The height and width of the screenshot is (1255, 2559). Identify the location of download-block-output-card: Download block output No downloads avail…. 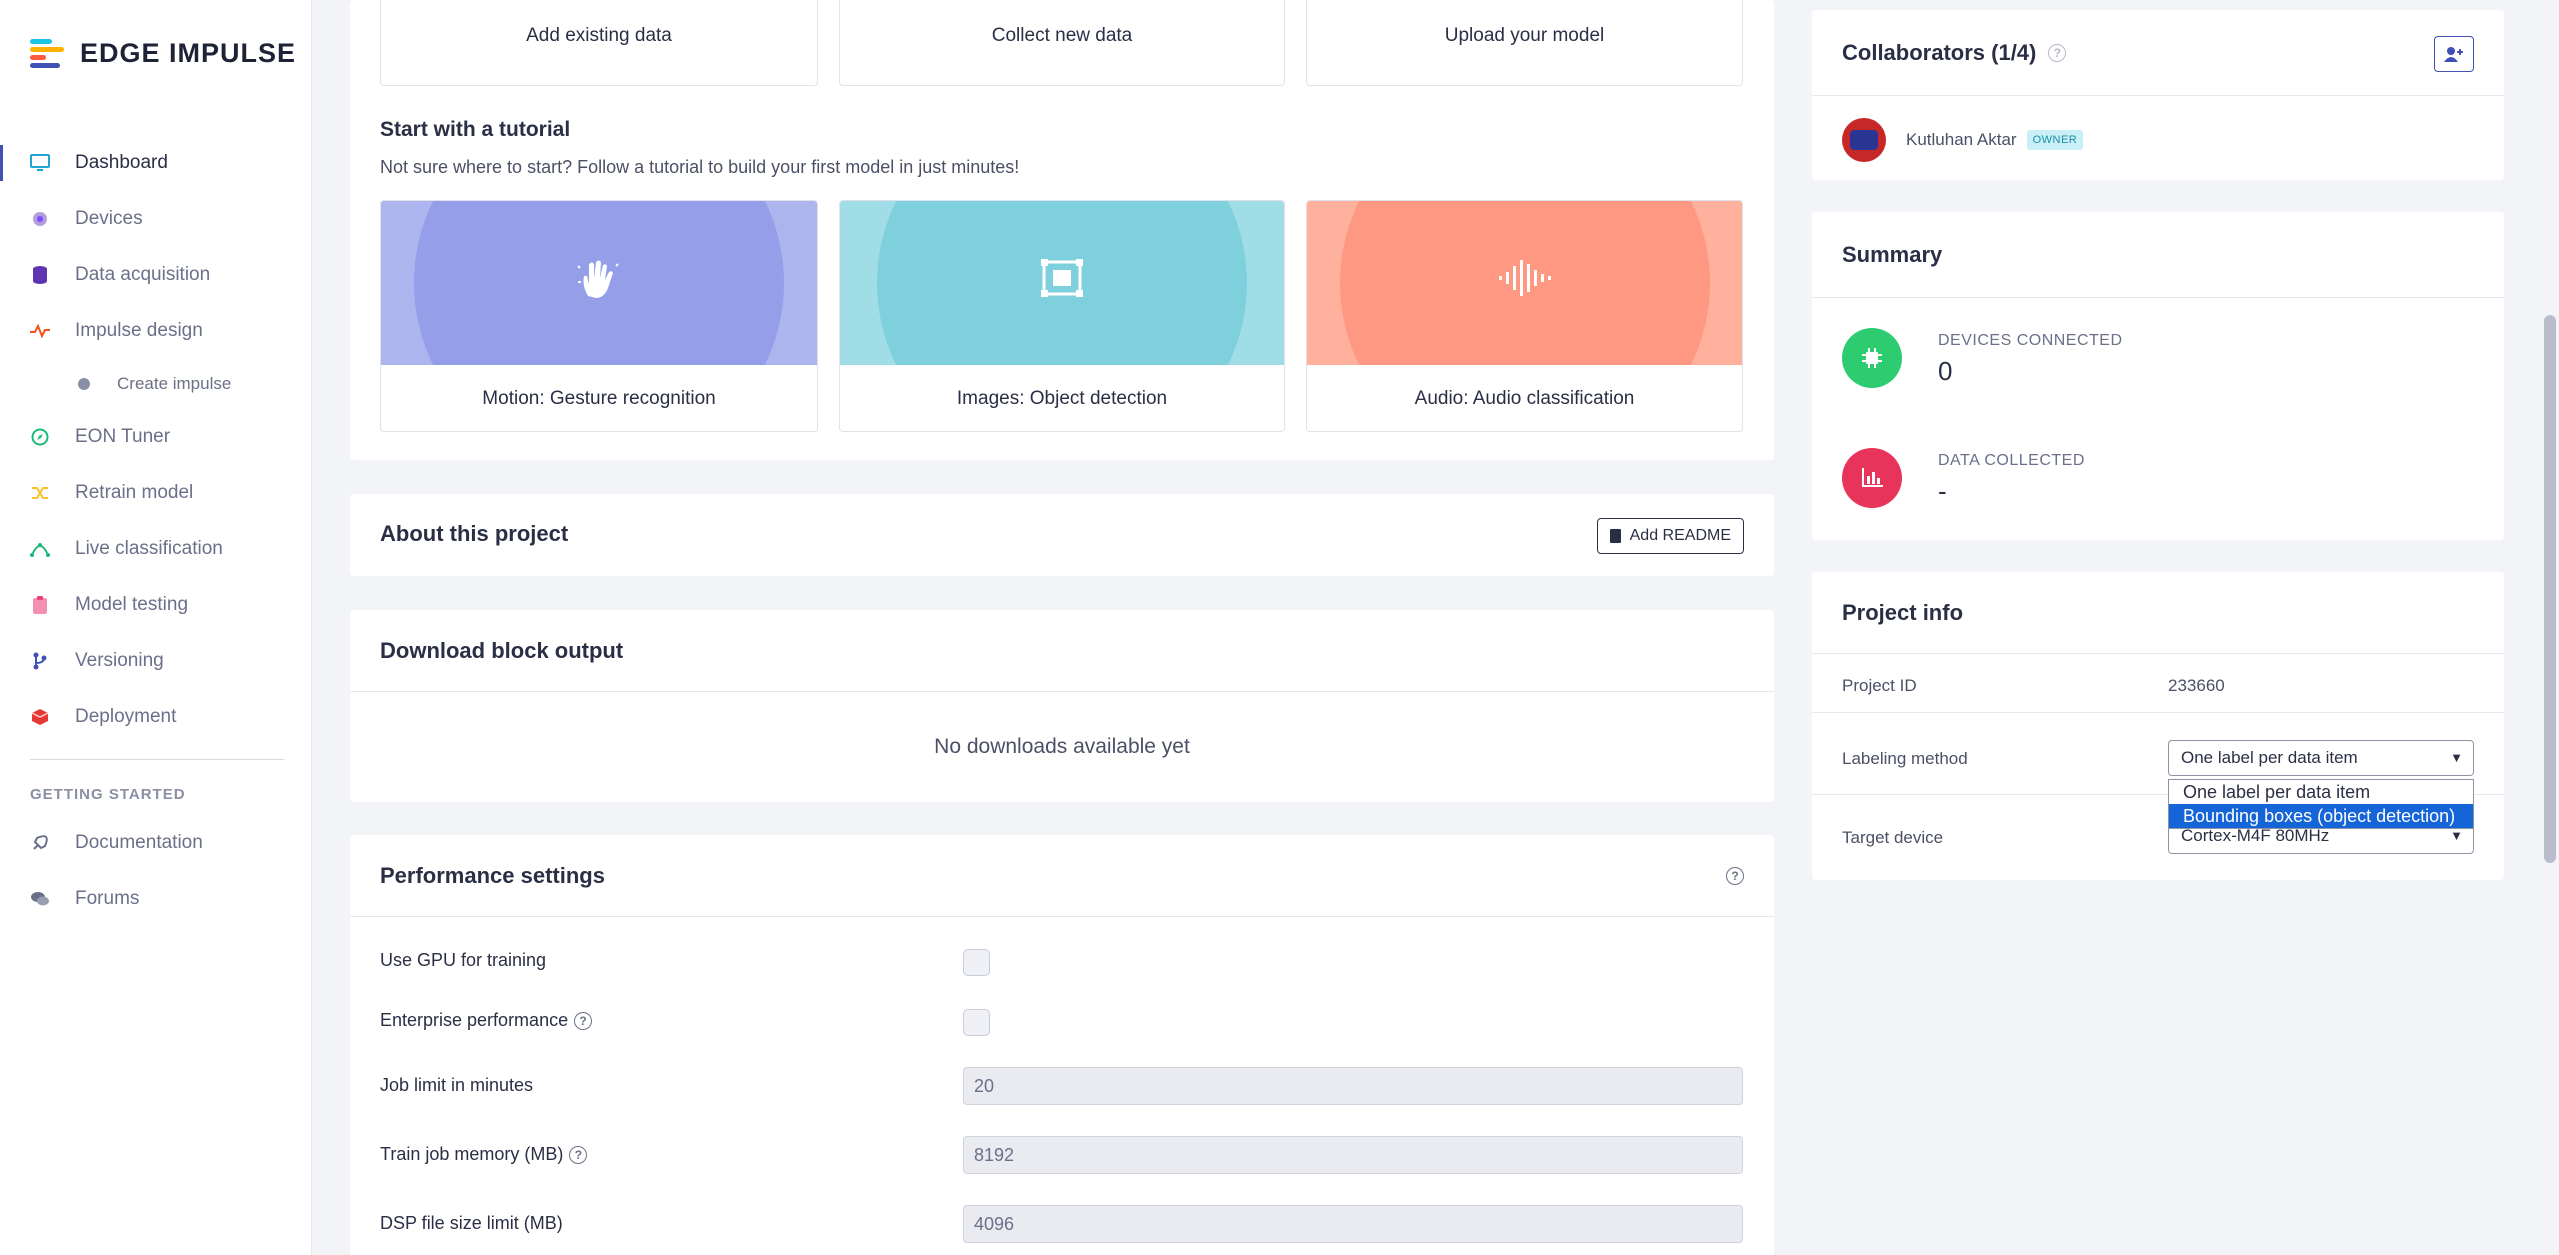
(1062, 706).